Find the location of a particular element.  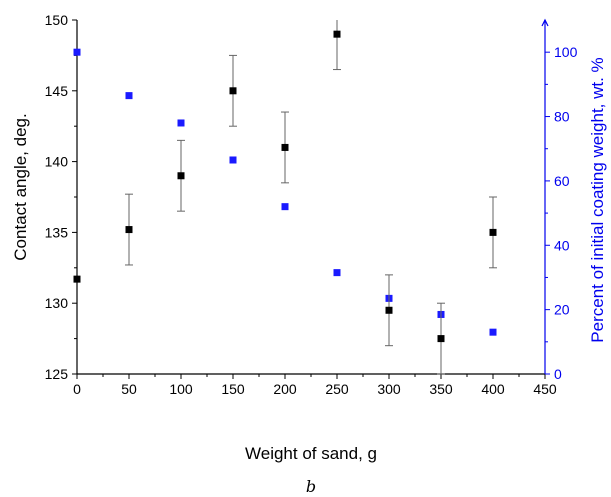

right-y-axis-title: Percent of initial coating weight, wt. % is located at coordinates (597, 199).